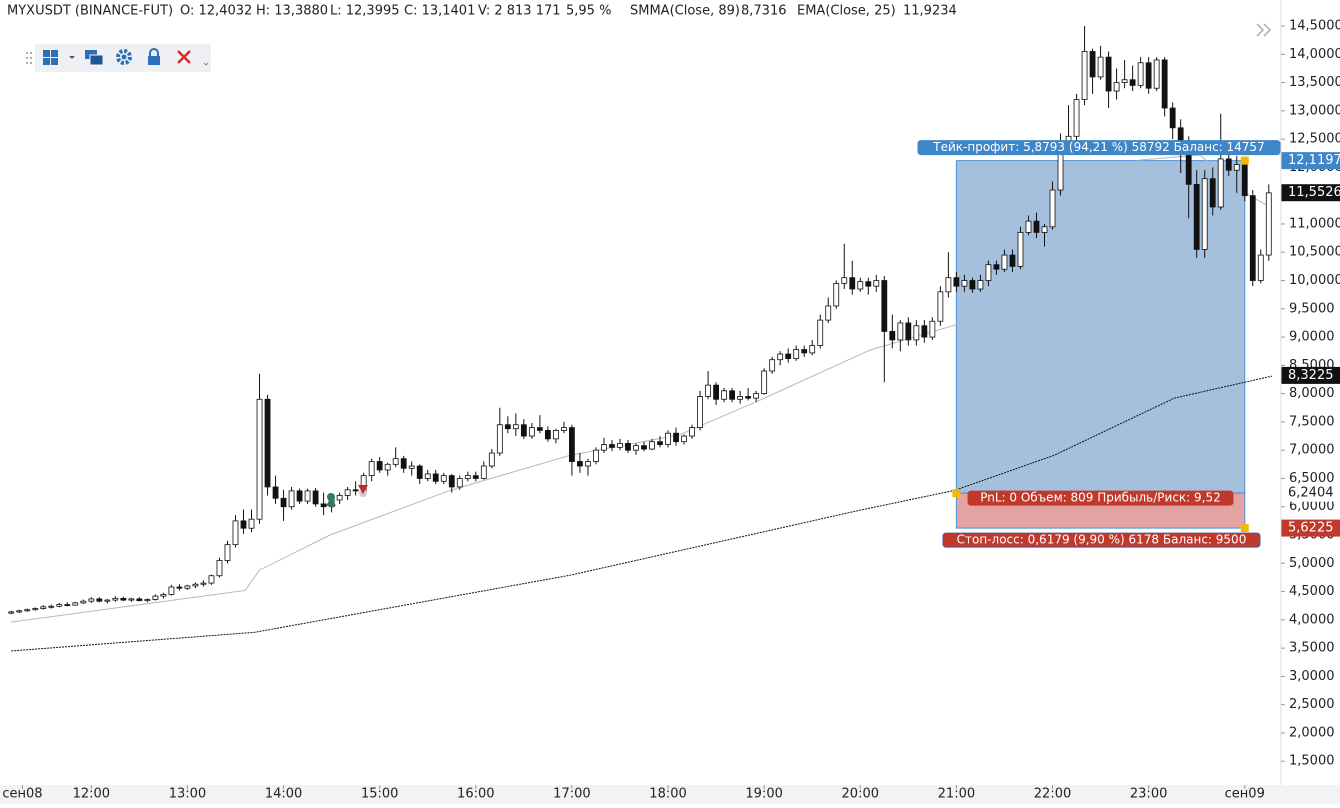 The image size is (1340, 808). I want to click on toolbar, so click(118, 58).